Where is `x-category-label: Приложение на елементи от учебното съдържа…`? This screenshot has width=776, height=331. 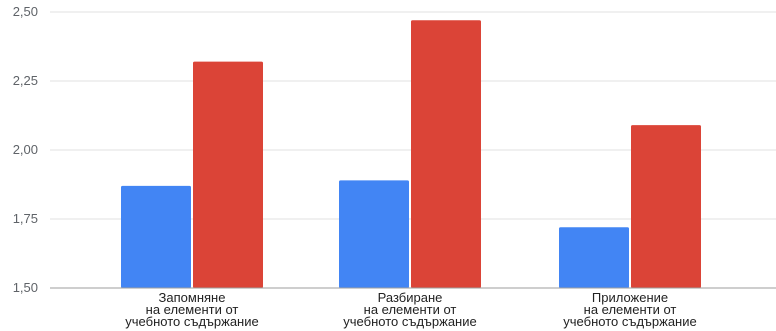 x-category-label: Приложение на елементи от учебното съдържа… is located at coordinates (629, 309).